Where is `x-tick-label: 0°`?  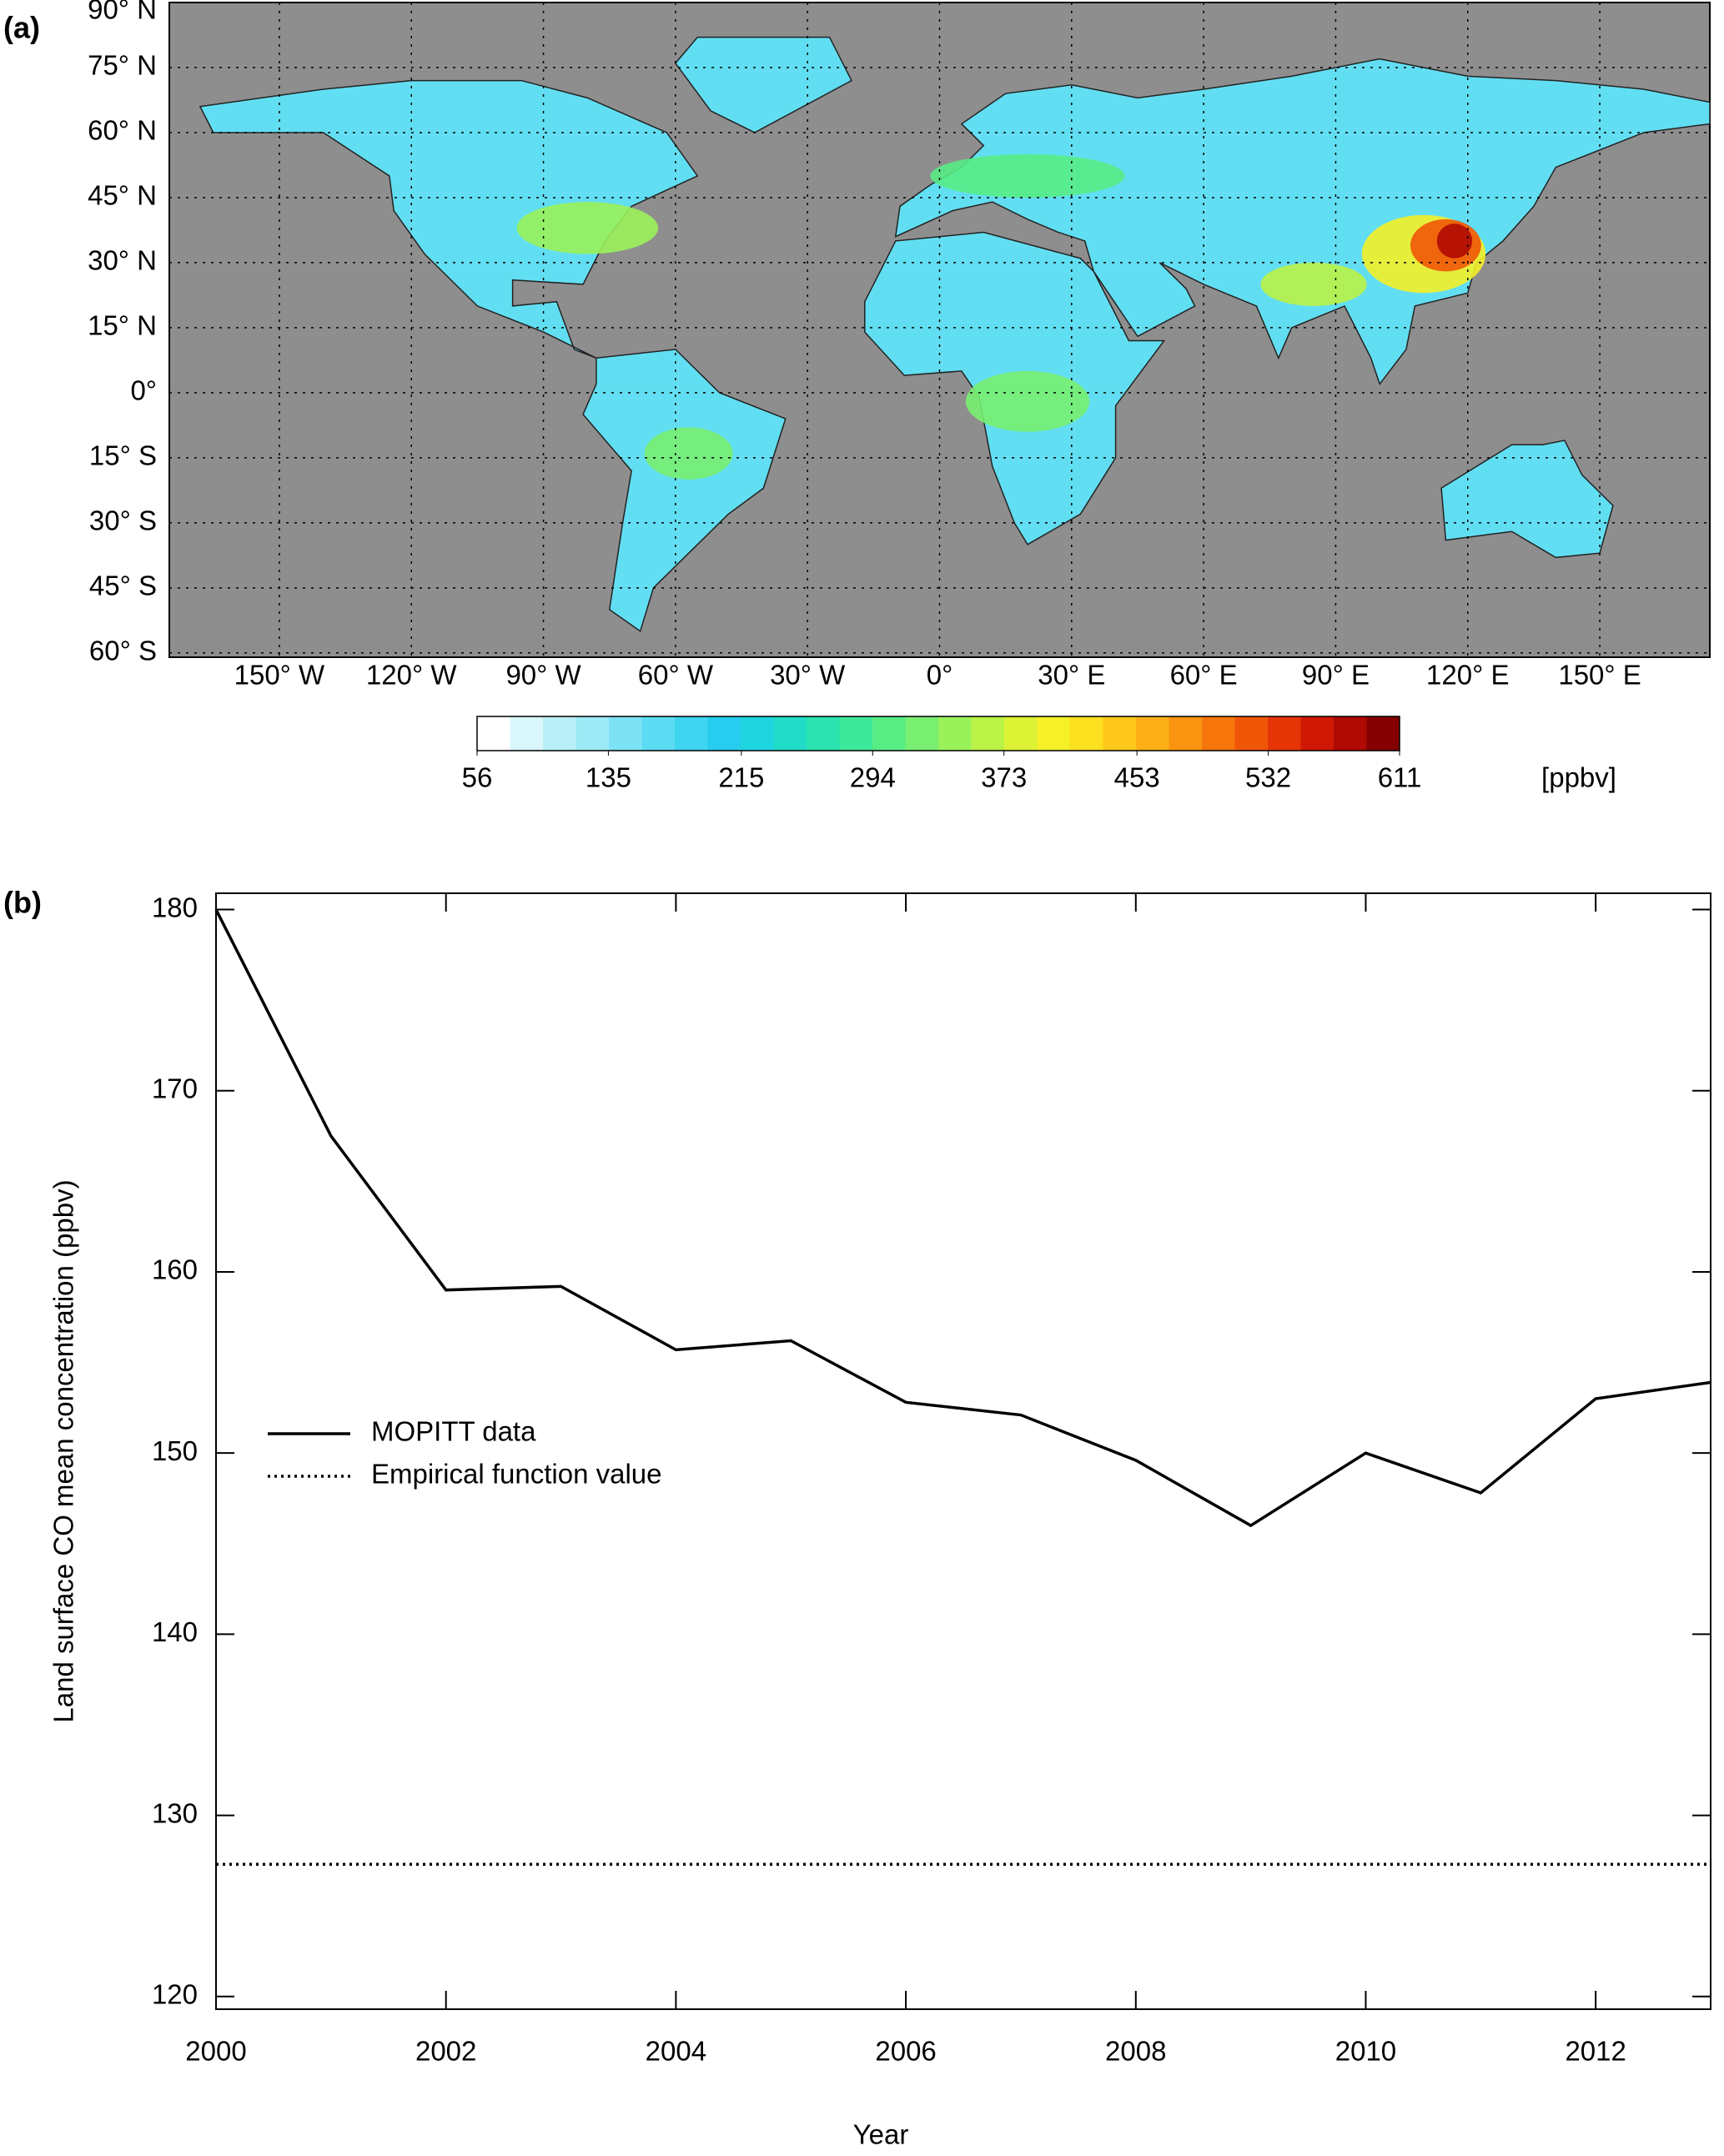 x-tick-label: 0° is located at coordinates (940, 675).